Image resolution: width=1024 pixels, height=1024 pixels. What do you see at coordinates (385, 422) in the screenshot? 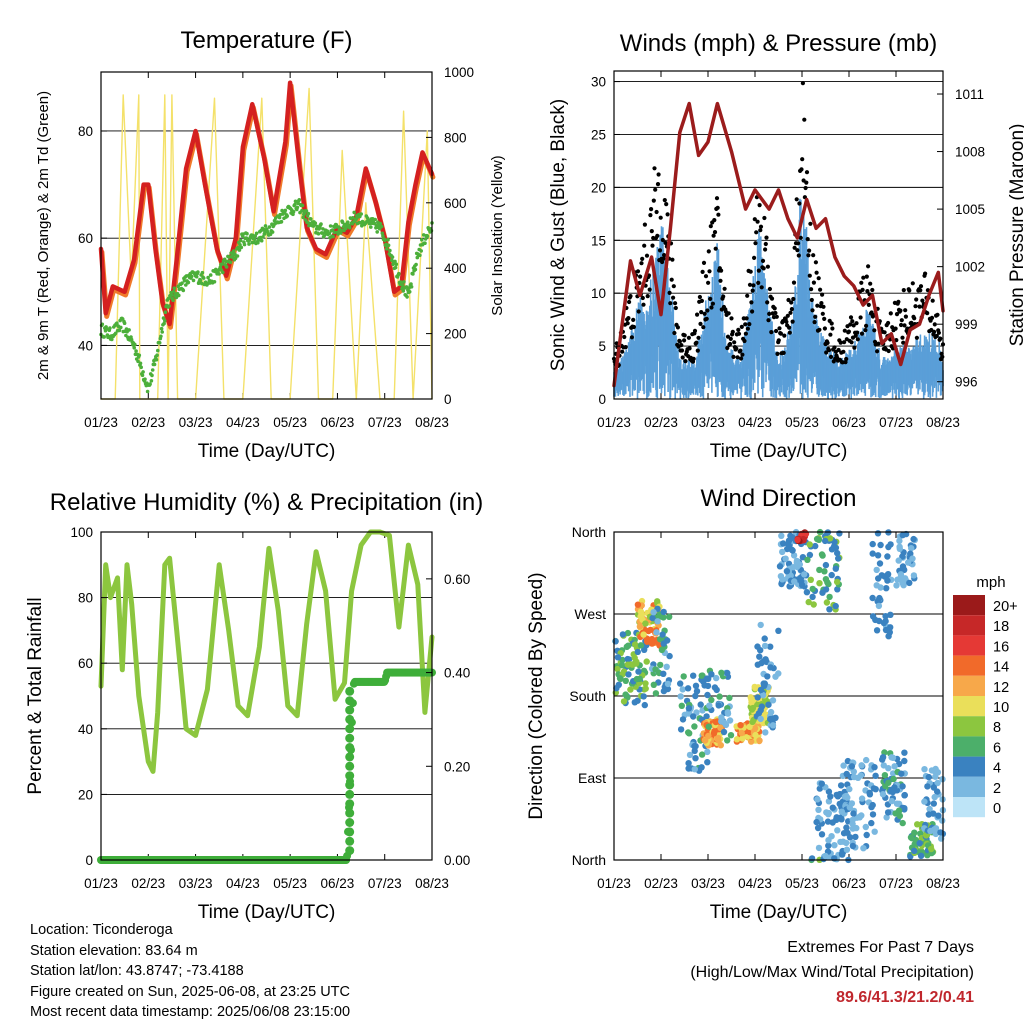
I see `x-tick-label: 07/23` at bounding box center [385, 422].